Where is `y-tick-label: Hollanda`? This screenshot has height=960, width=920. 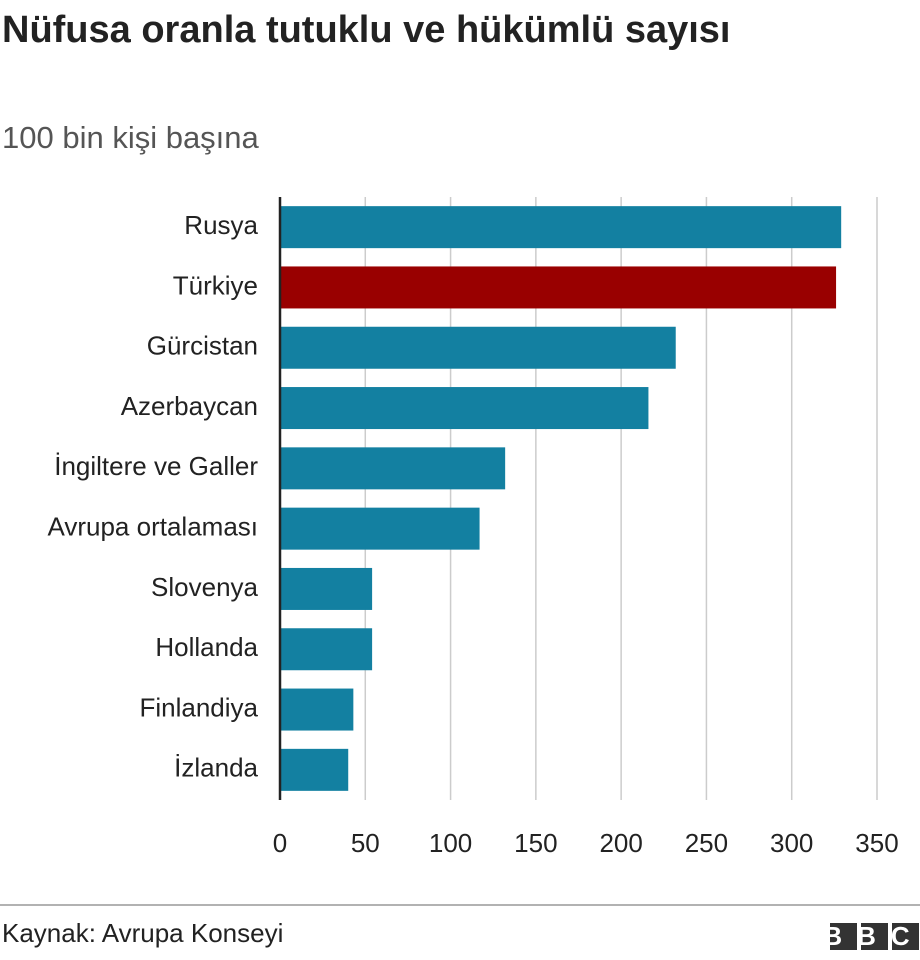 y-tick-label: Hollanda is located at coordinates (206, 647).